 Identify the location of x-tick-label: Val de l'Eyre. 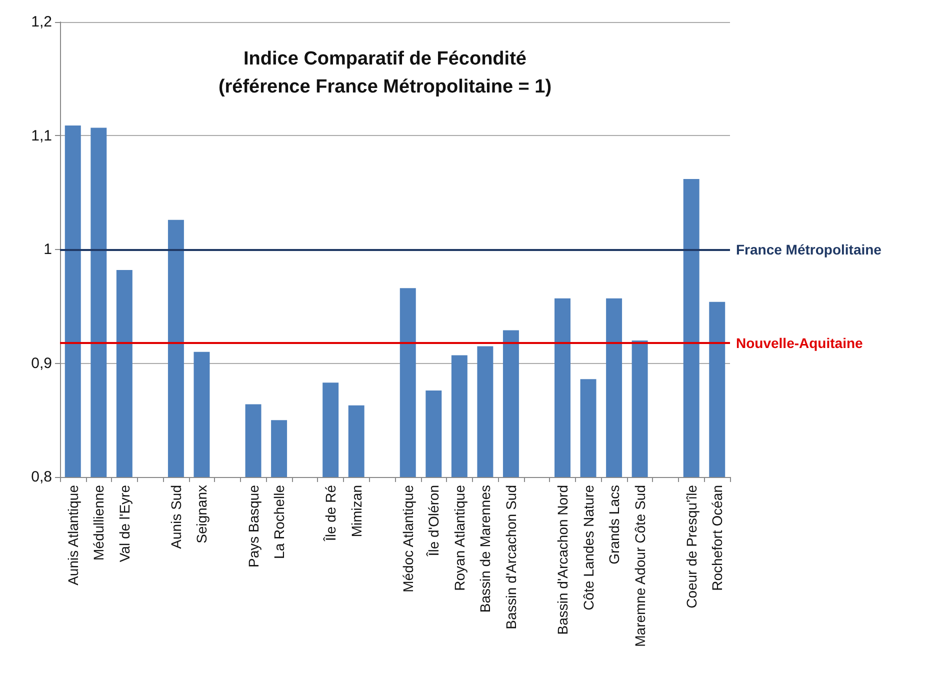
(124, 523).